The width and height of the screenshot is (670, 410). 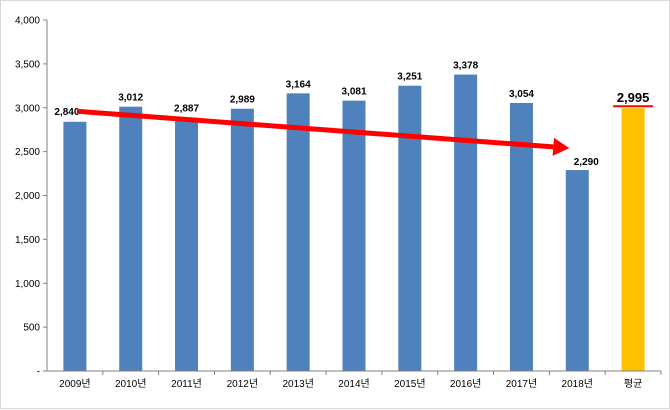 What do you see at coordinates (353, 92) in the screenshot?
I see `data-label: 3,081` at bounding box center [353, 92].